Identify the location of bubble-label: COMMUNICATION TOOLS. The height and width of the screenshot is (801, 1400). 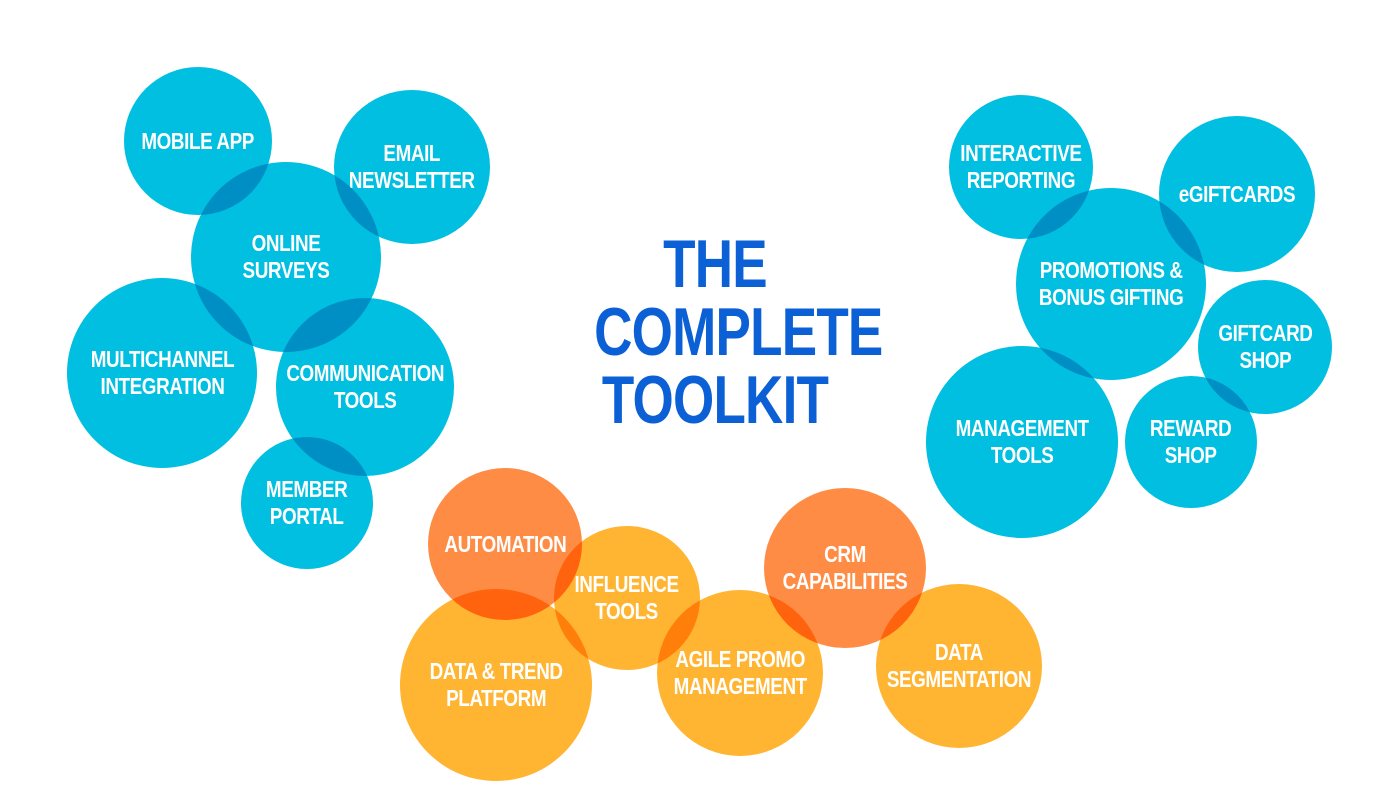
(365, 386).